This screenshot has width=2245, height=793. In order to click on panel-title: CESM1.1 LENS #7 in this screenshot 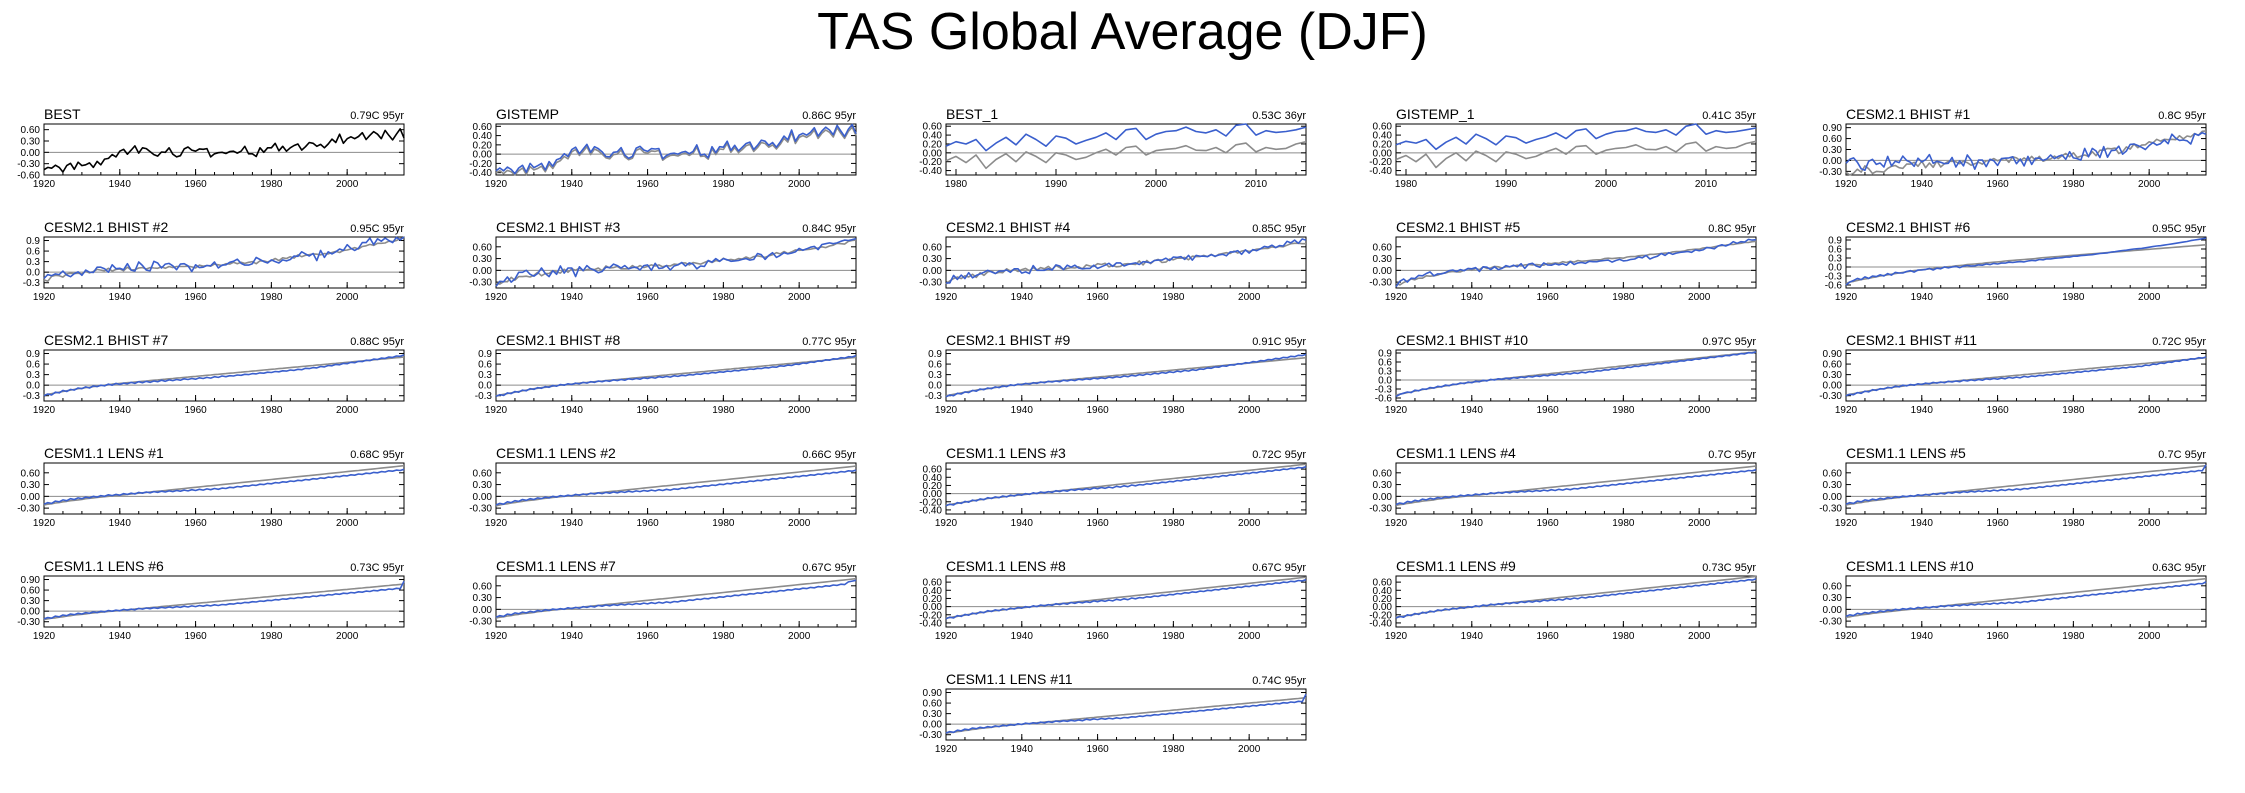, I will do `click(556, 566)`.